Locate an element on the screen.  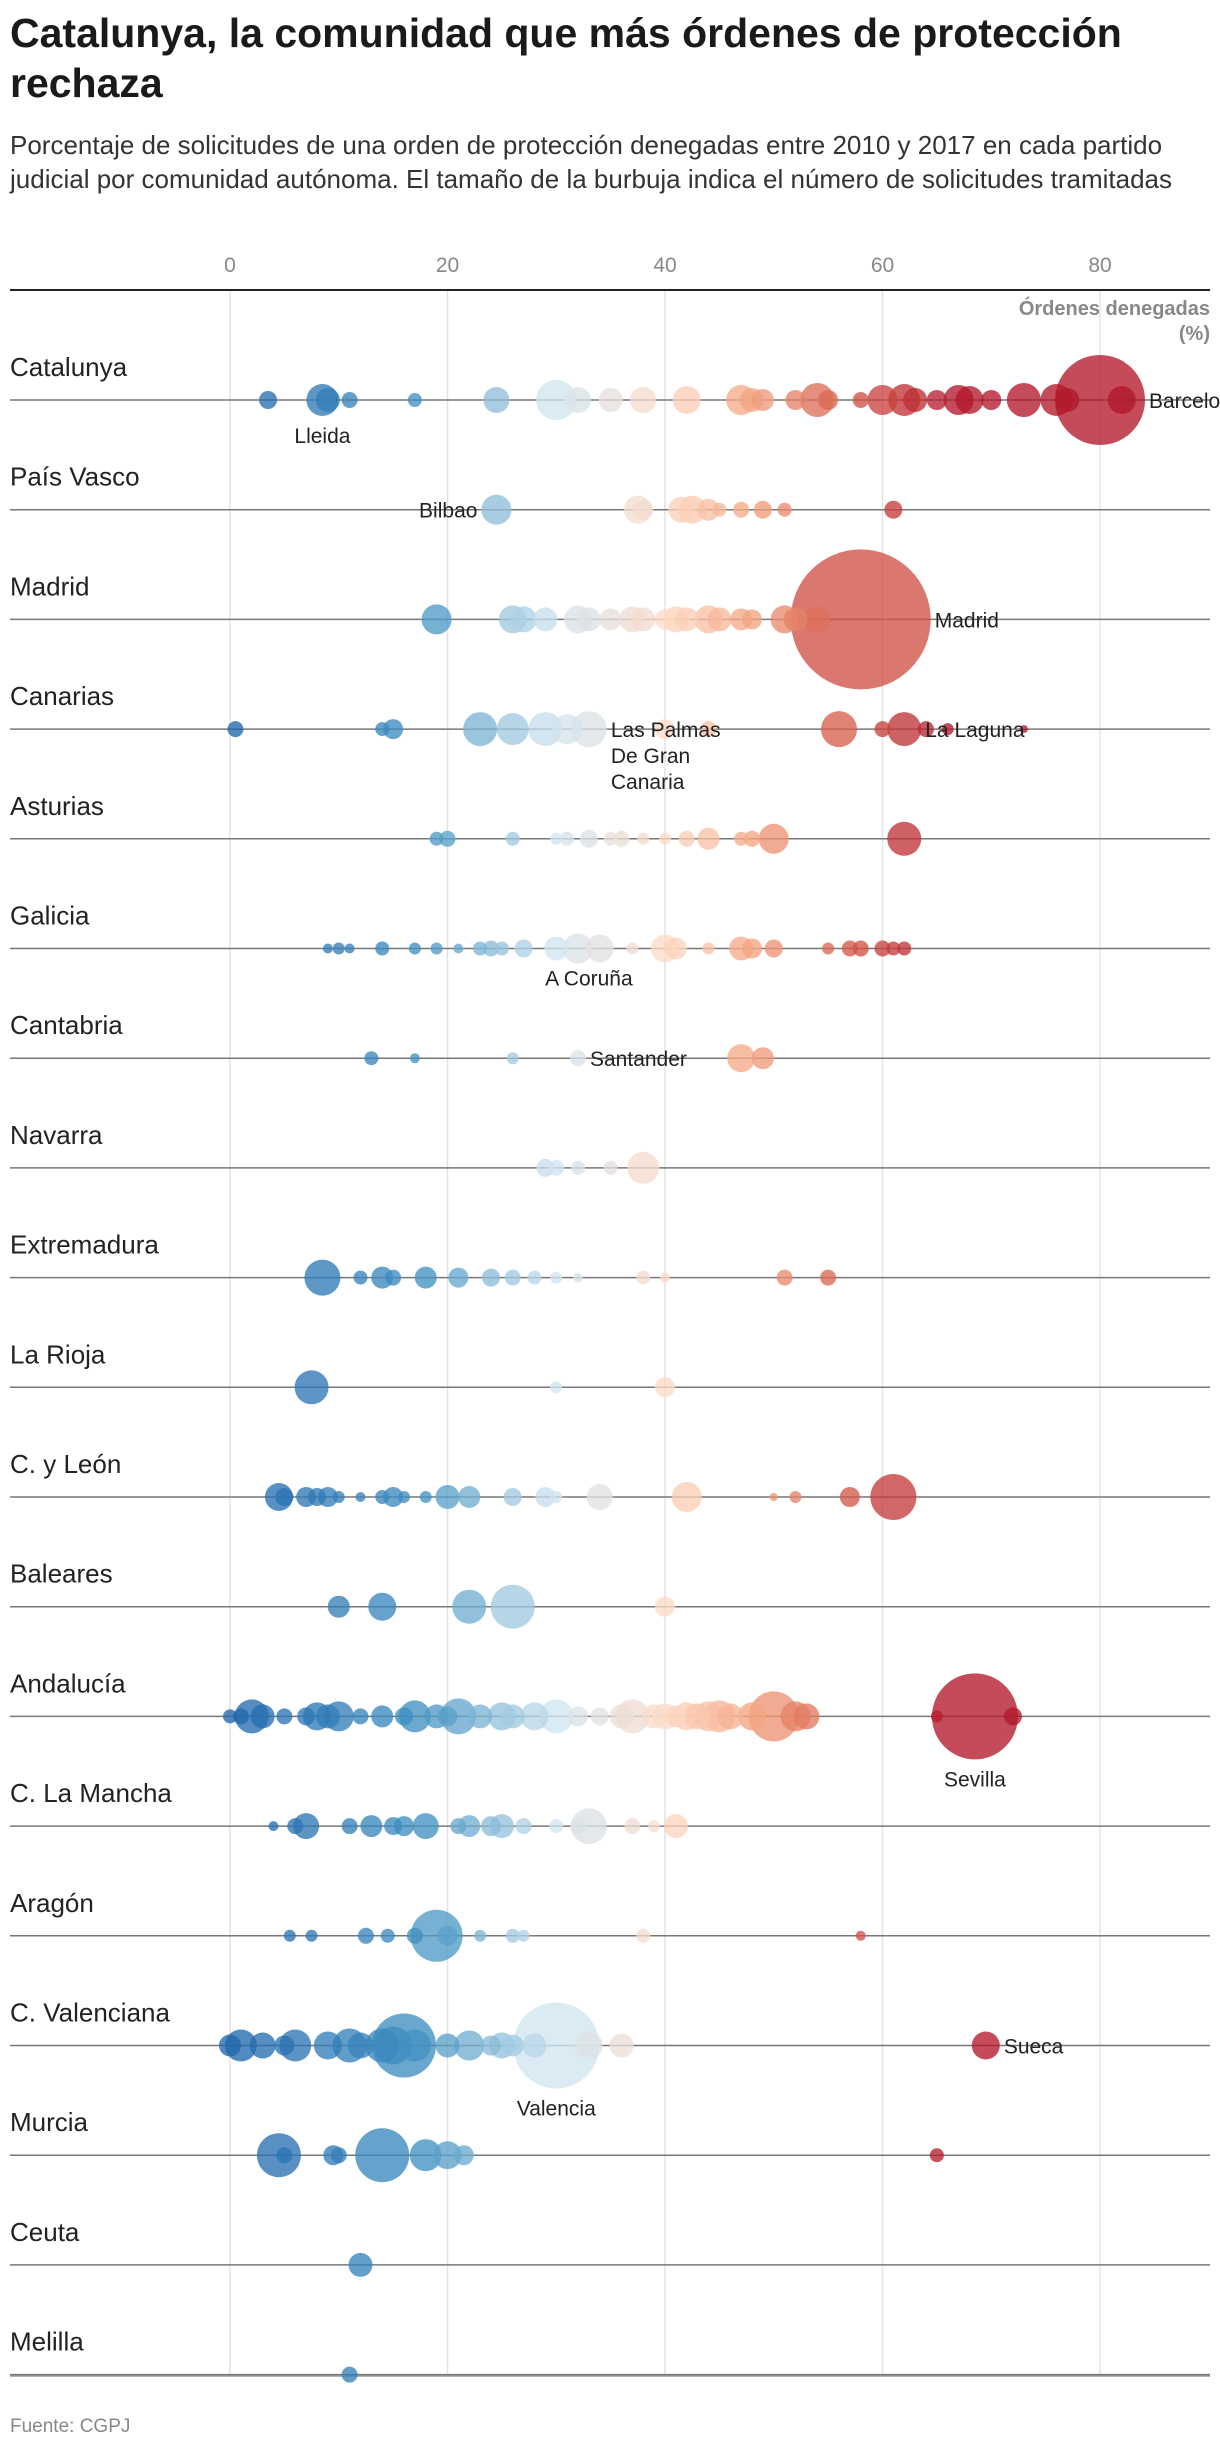
row-label: Cantabria is located at coordinates (66, 1025).